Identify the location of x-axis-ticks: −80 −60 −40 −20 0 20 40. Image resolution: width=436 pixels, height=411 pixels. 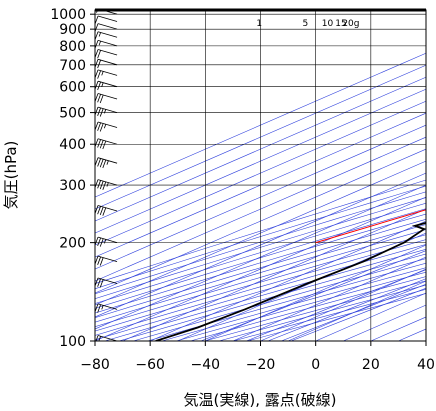
(257, 357).